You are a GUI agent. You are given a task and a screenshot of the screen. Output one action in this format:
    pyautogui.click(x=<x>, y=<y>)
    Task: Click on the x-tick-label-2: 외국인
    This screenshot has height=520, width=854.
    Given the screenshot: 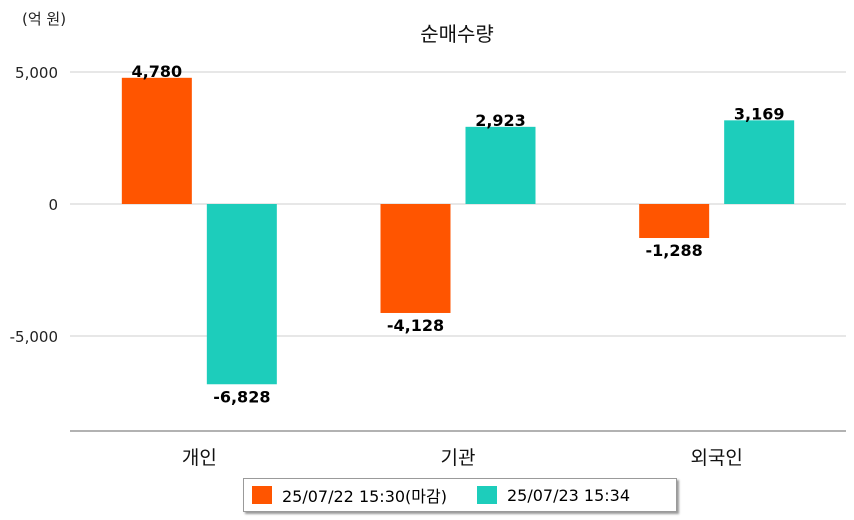 What is the action you would take?
    pyautogui.click(x=716, y=458)
    